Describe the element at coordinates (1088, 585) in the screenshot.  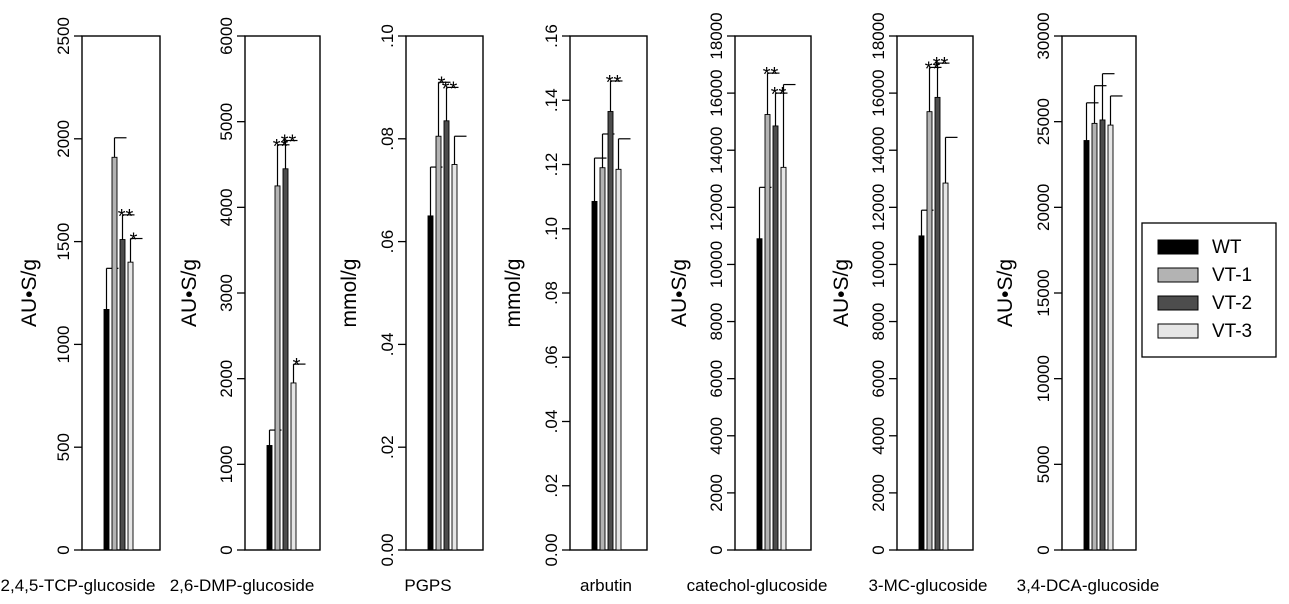
I see `category-label: 3,4-DCA-glucoside` at that location.